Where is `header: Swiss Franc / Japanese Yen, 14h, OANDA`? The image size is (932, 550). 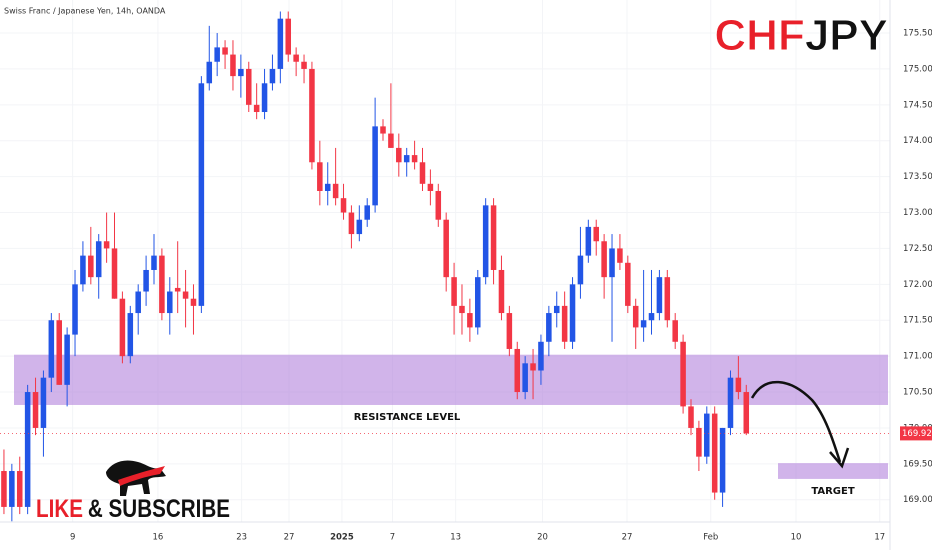
header: Swiss Franc / Japanese Yen, 14h, OANDA is located at coordinates (85, 11).